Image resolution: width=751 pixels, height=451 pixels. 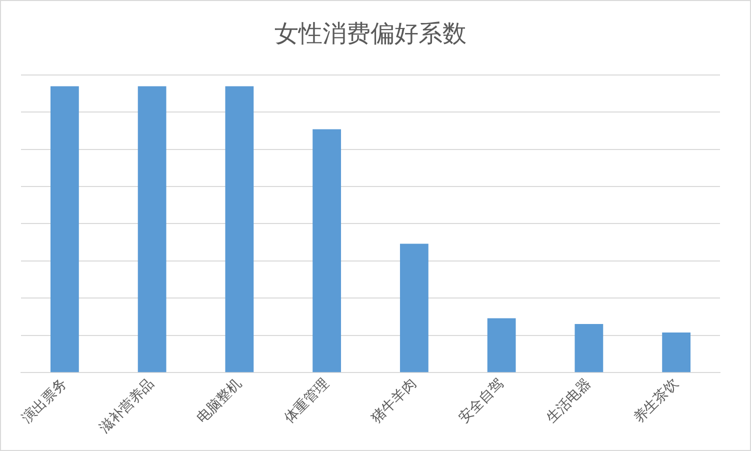 What do you see at coordinates (370, 34) in the screenshot?
I see `chart-title: 女性消费偏好系数` at bounding box center [370, 34].